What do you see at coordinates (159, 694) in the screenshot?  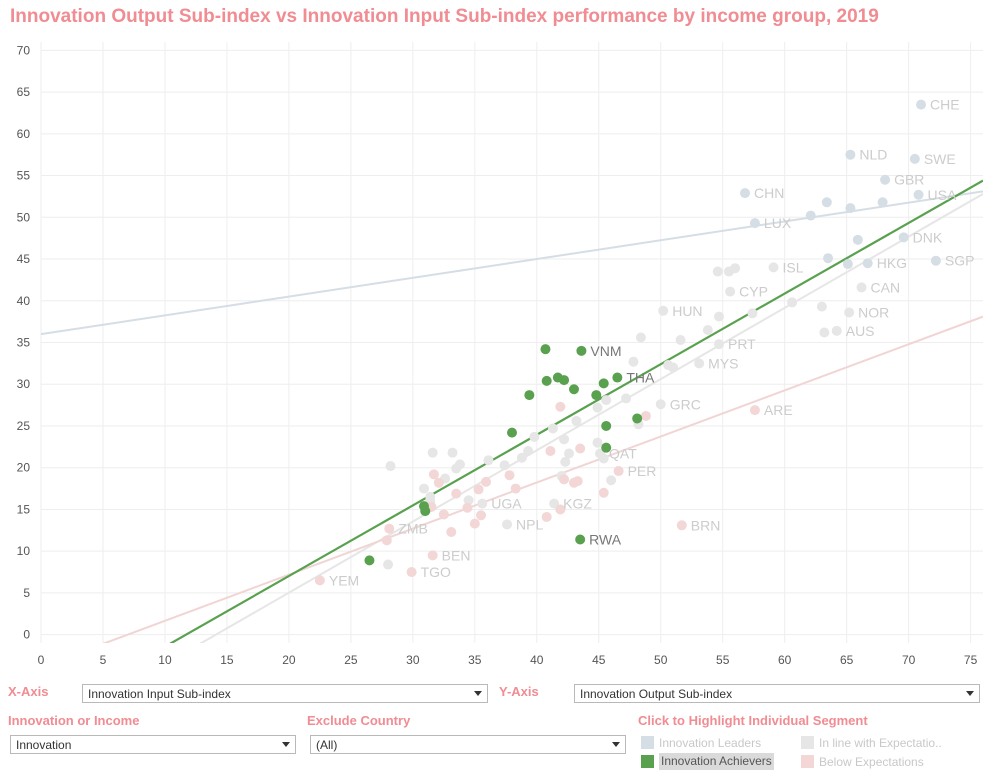 I see `x-axis-select-value: Innovation Input Sub-index` at bounding box center [159, 694].